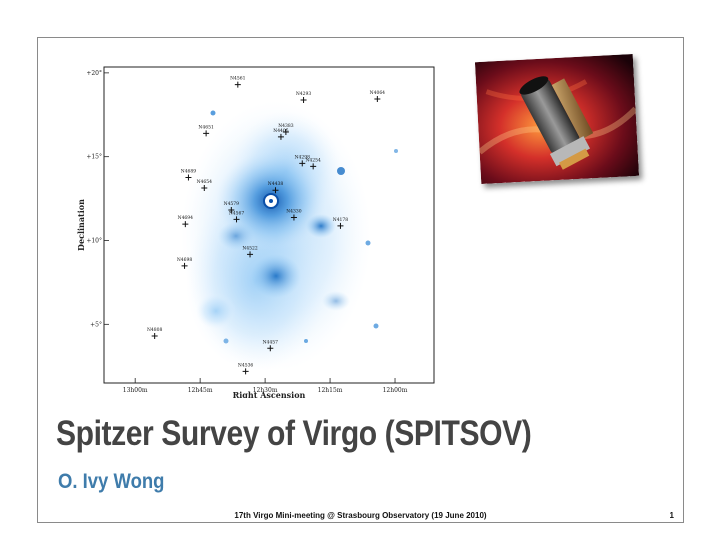  I want to click on galaxy-label: N4808, so click(155, 330).